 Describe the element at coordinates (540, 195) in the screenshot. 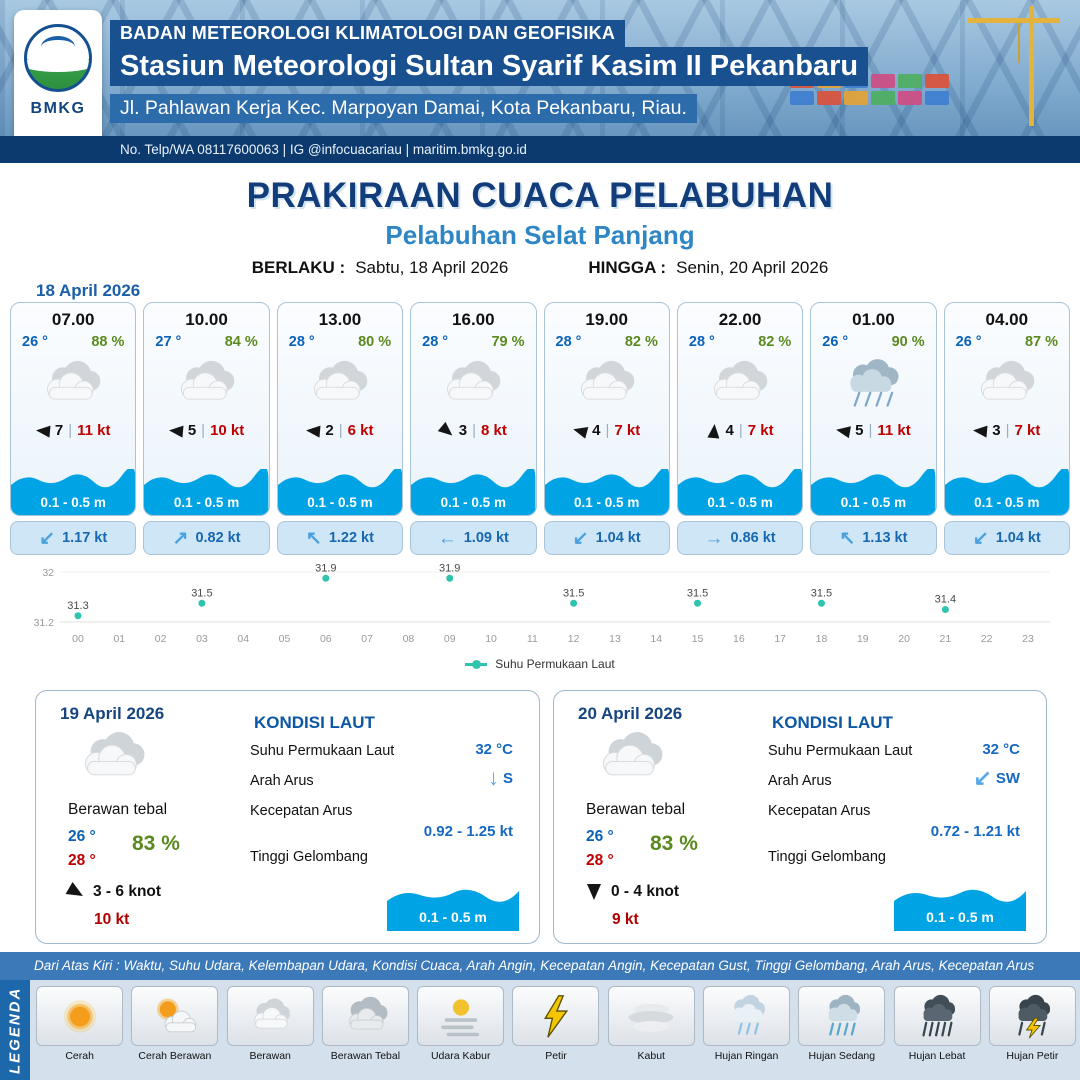

I see `page-title: PRAKIRAAN CUACA PELABUHAN` at that location.